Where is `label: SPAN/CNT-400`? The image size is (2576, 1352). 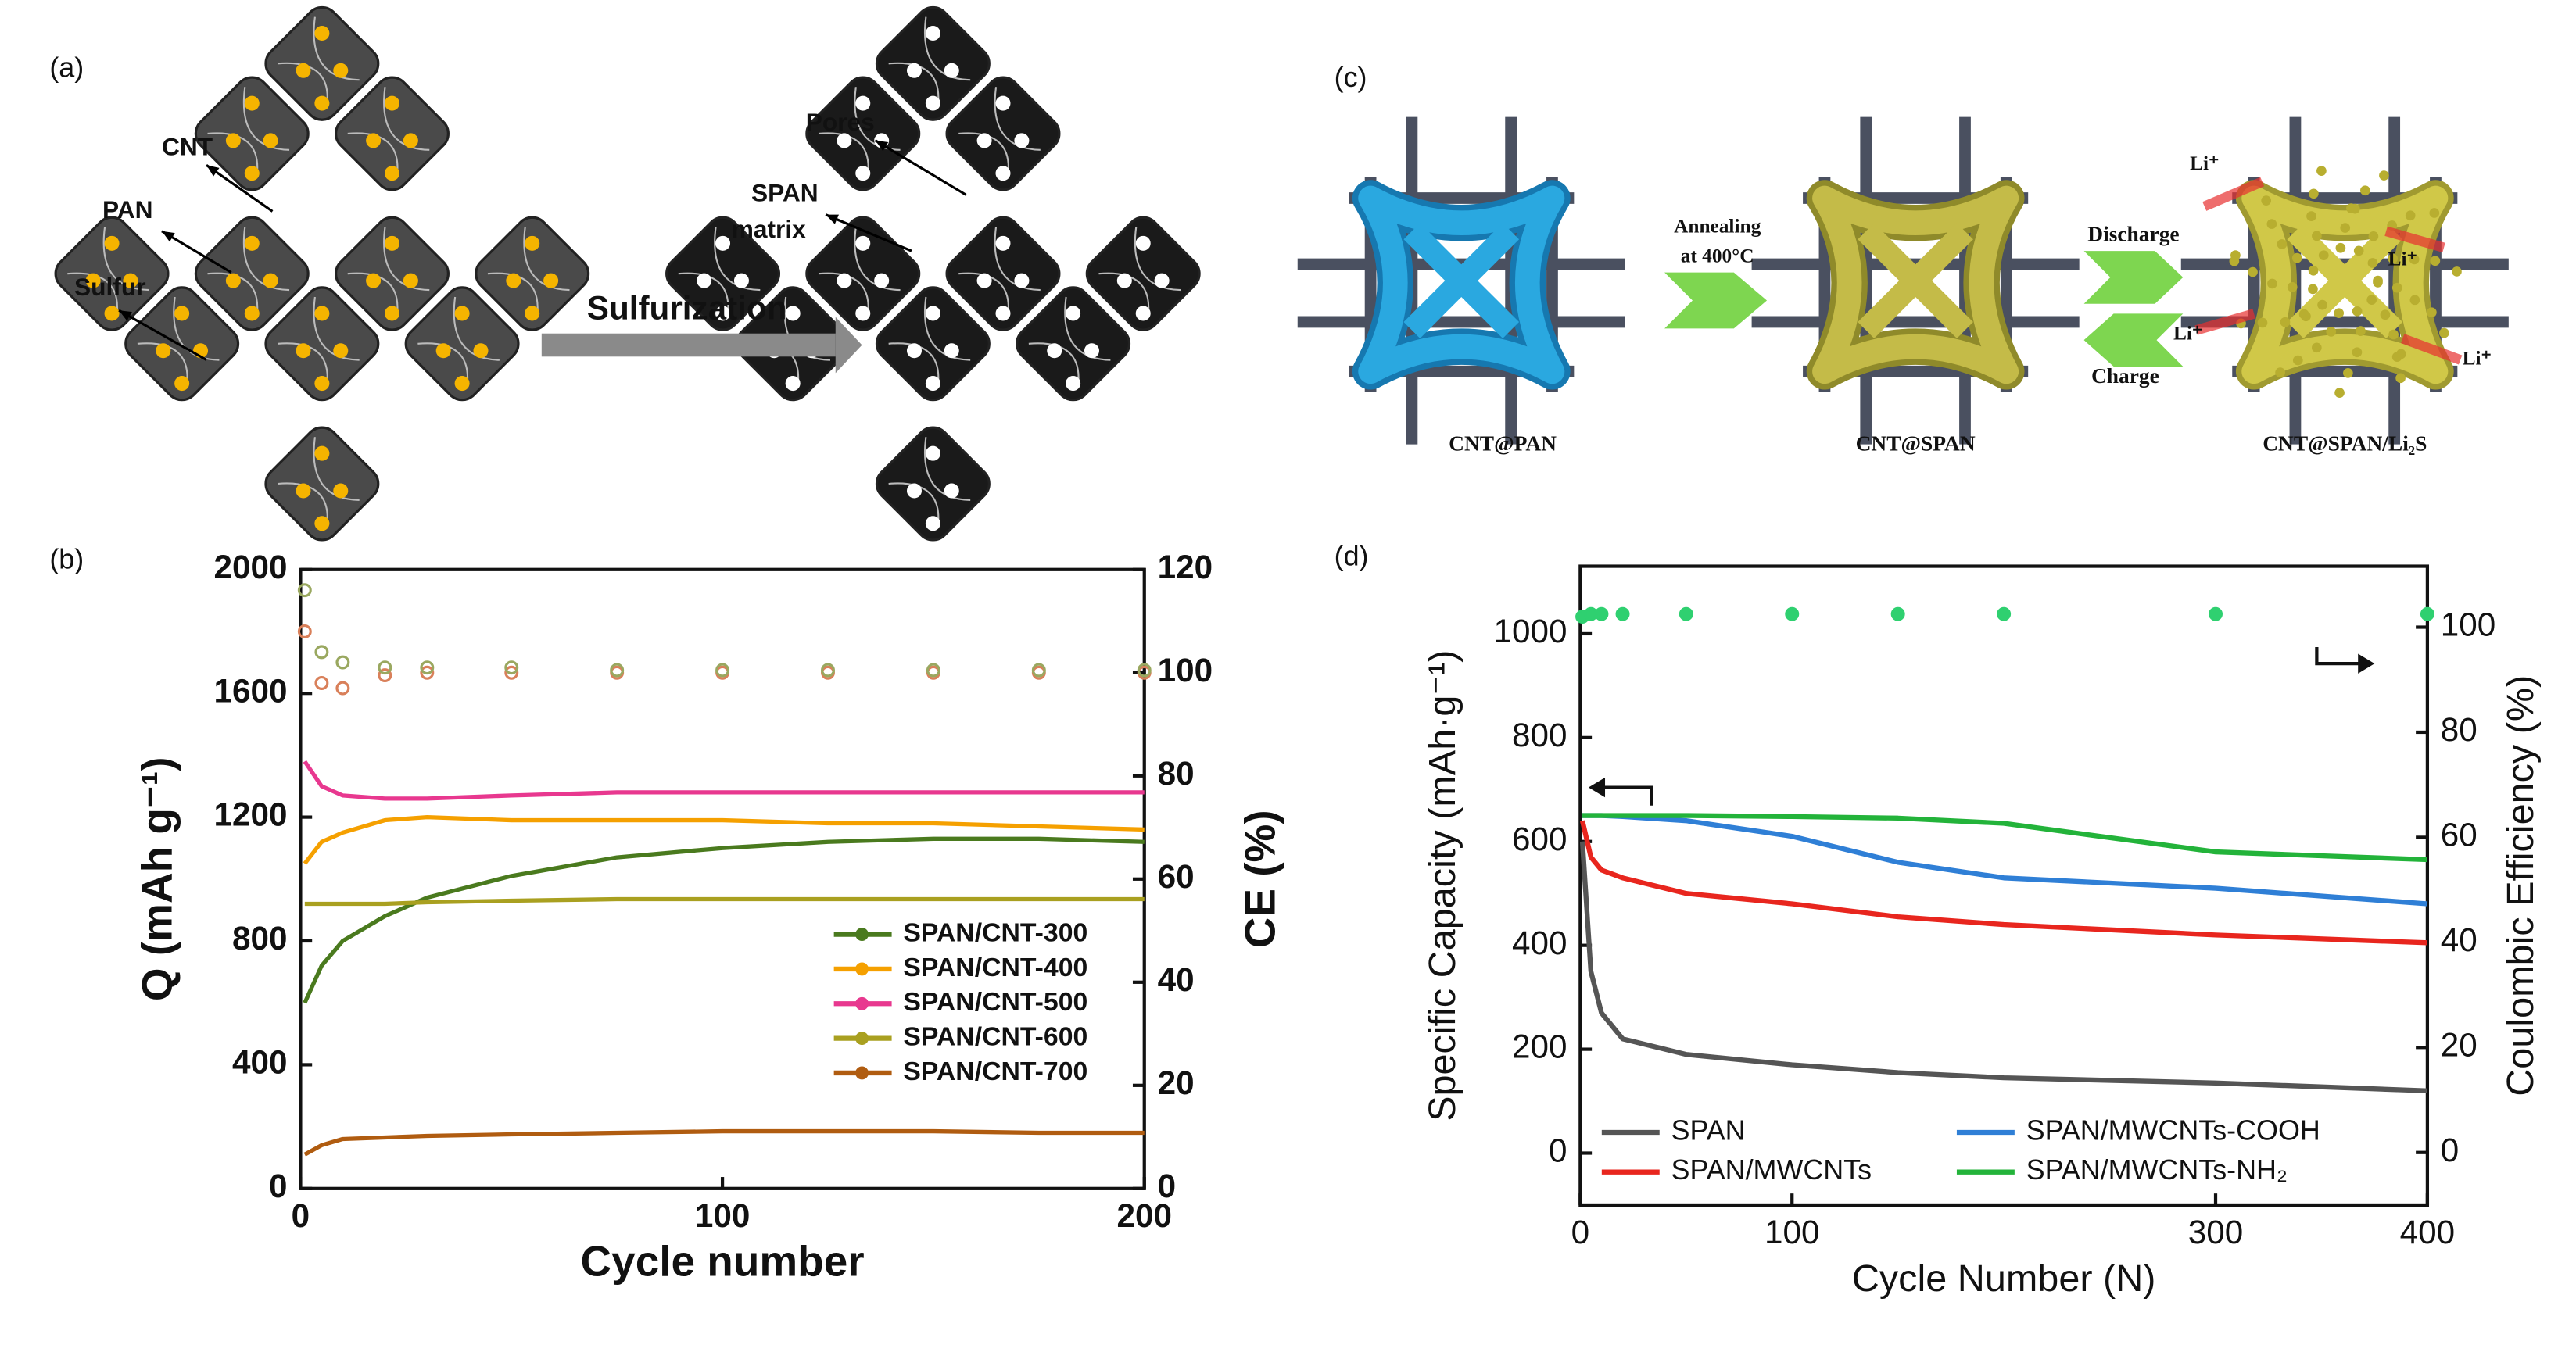
label: SPAN/CNT-400 is located at coordinates (995, 967).